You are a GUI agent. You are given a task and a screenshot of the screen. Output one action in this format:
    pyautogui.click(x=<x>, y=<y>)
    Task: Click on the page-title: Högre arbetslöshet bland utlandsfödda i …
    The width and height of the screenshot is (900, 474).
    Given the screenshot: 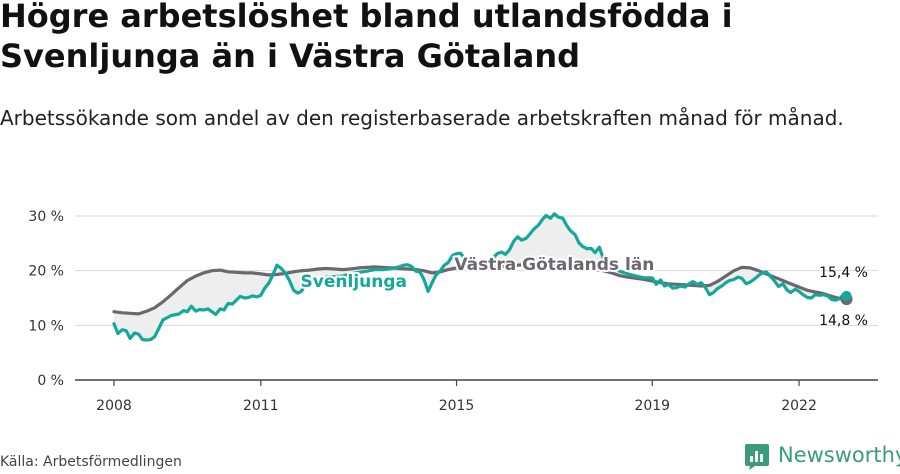 What is the action you would take?
    pyautogui.click(x=366, y=37)
    